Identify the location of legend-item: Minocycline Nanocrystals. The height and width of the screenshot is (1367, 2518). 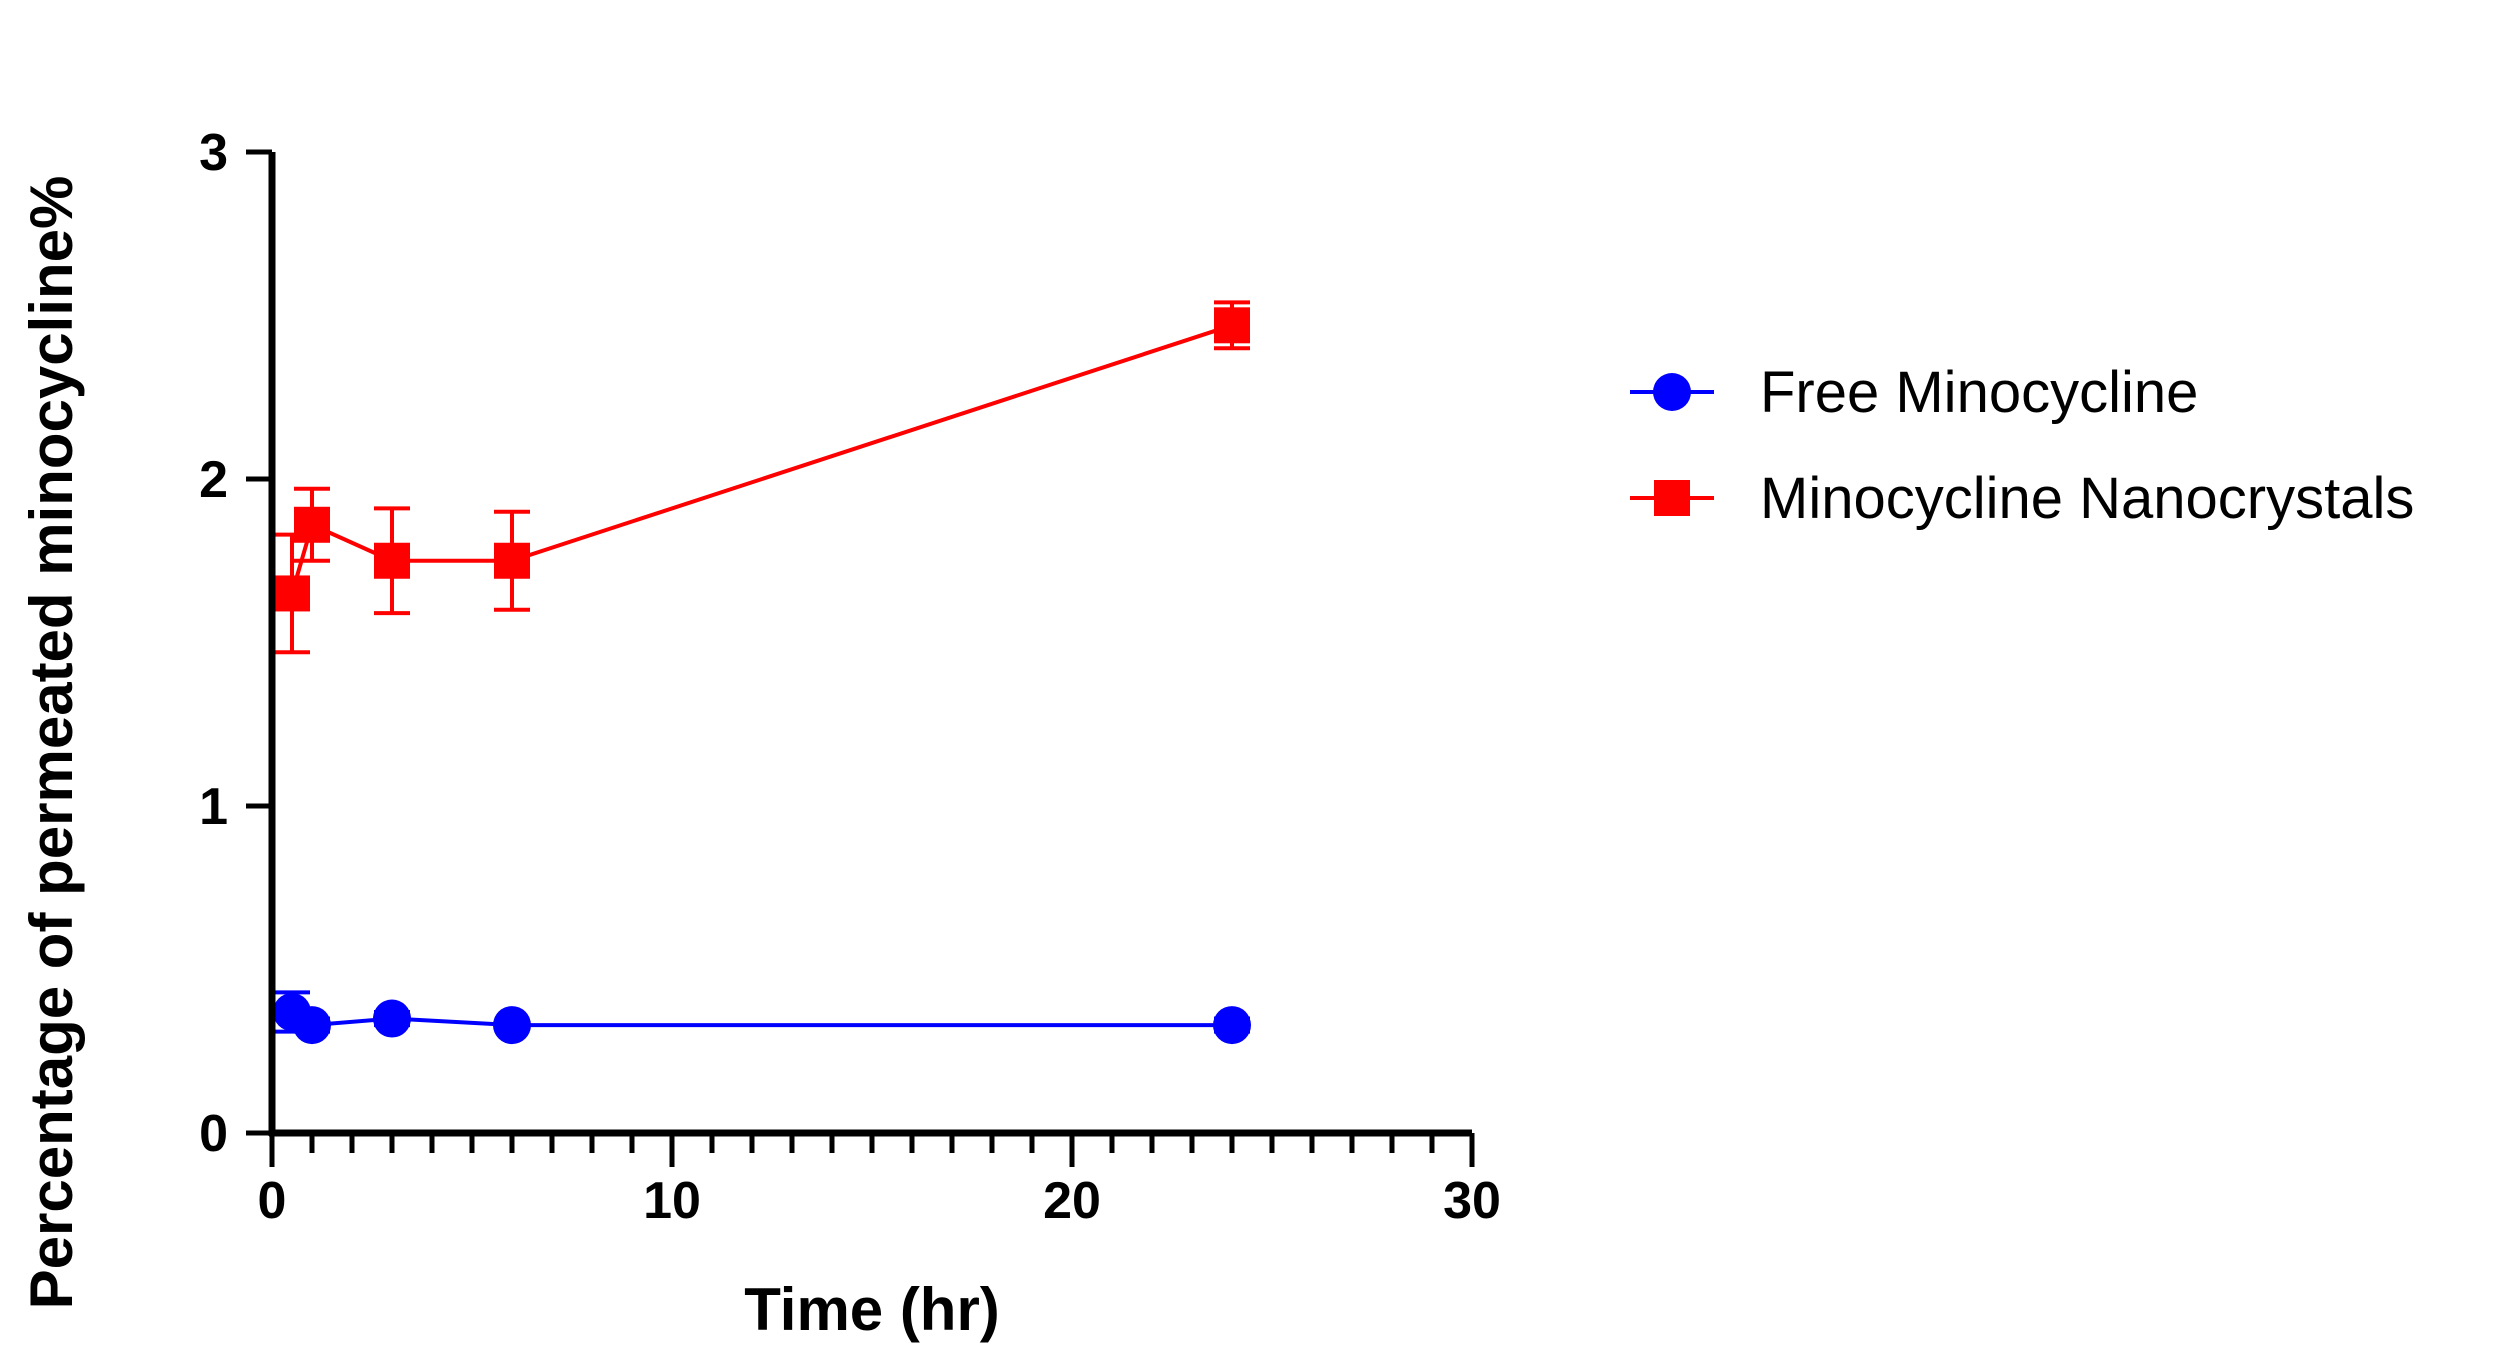
(2022, 498).